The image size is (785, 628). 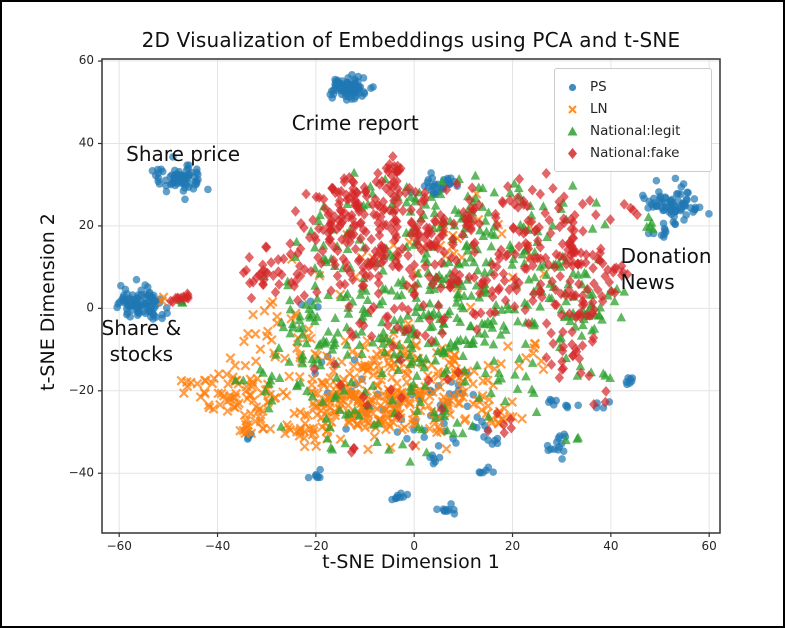 What do you see at coordinates (572, 153) in the screenshot?
I see `diamond-marker-icon` at bounding box center [572, 153].